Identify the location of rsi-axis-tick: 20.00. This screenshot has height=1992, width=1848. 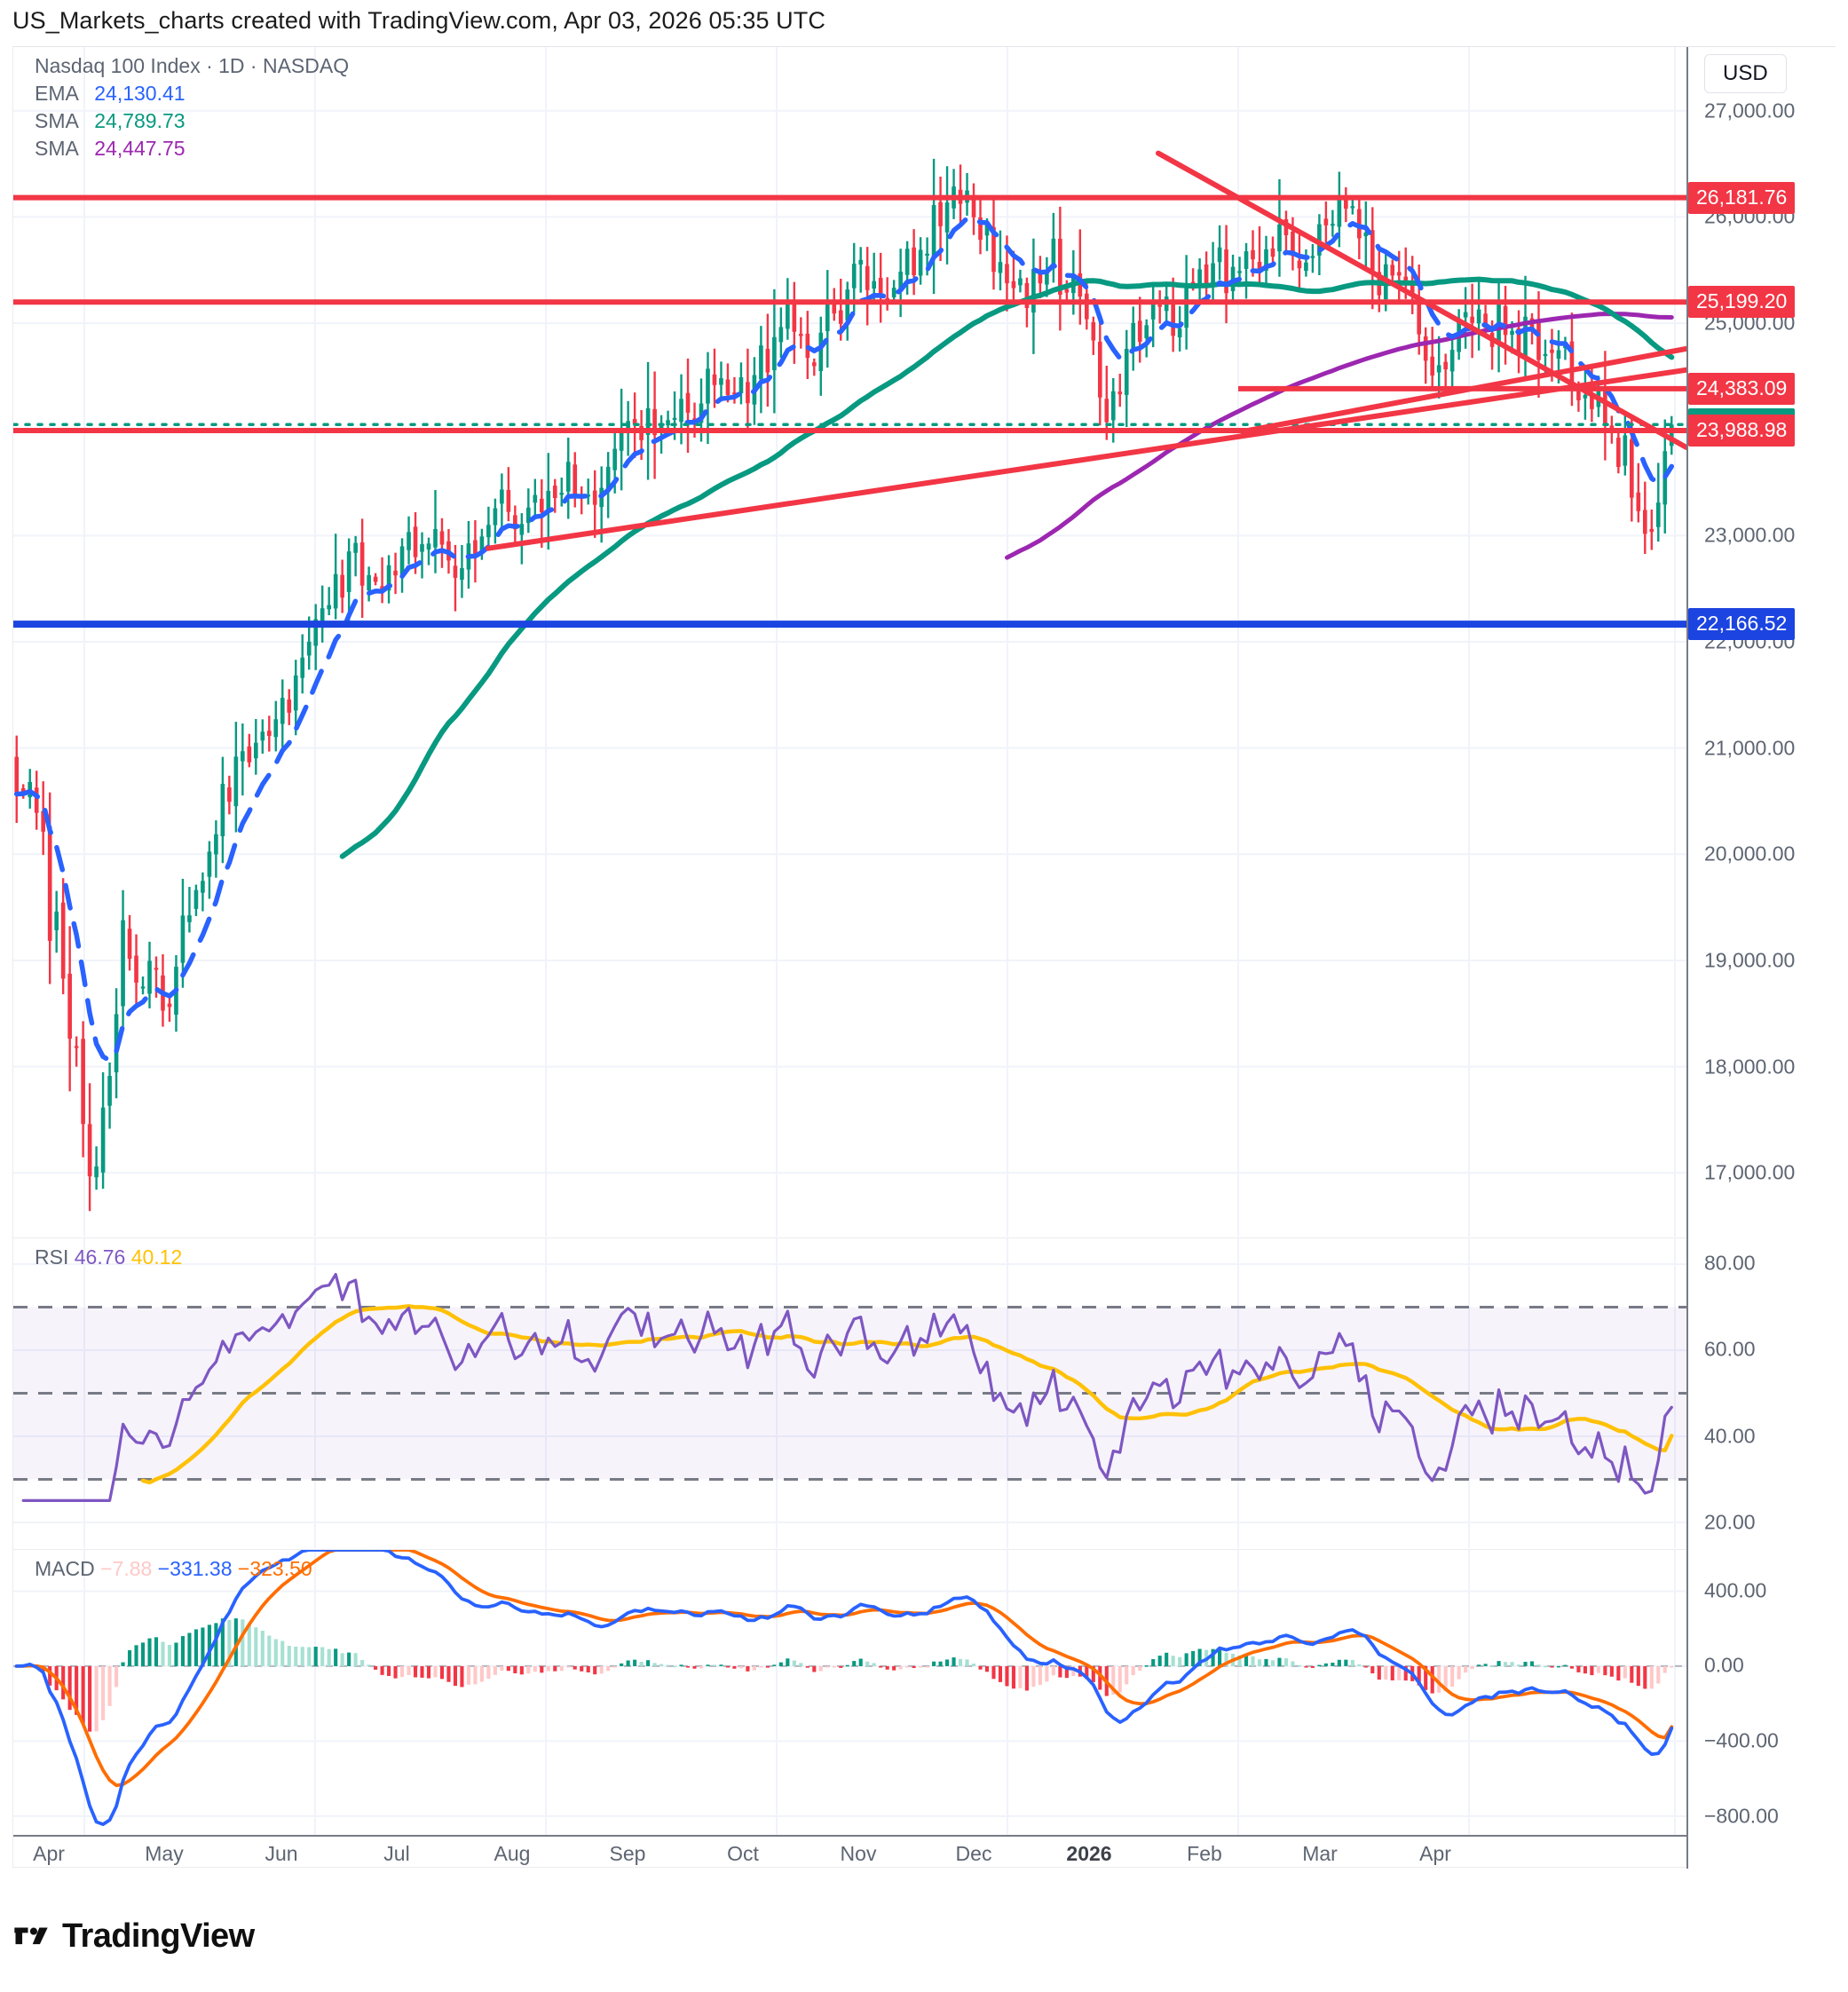
(1730, 1522).